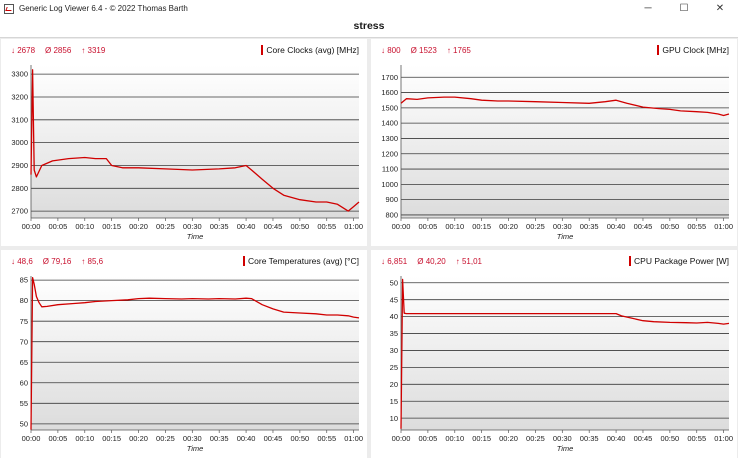  I want to click on x-tick-label: 00:05, so click(427, 226).